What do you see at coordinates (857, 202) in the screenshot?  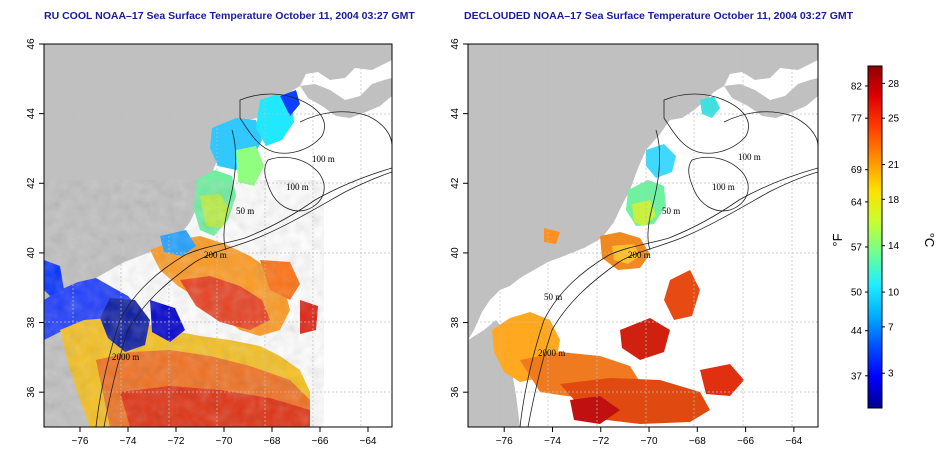 I see `fahrenheit-tick-label: 64` at bounding box center [857, 202].